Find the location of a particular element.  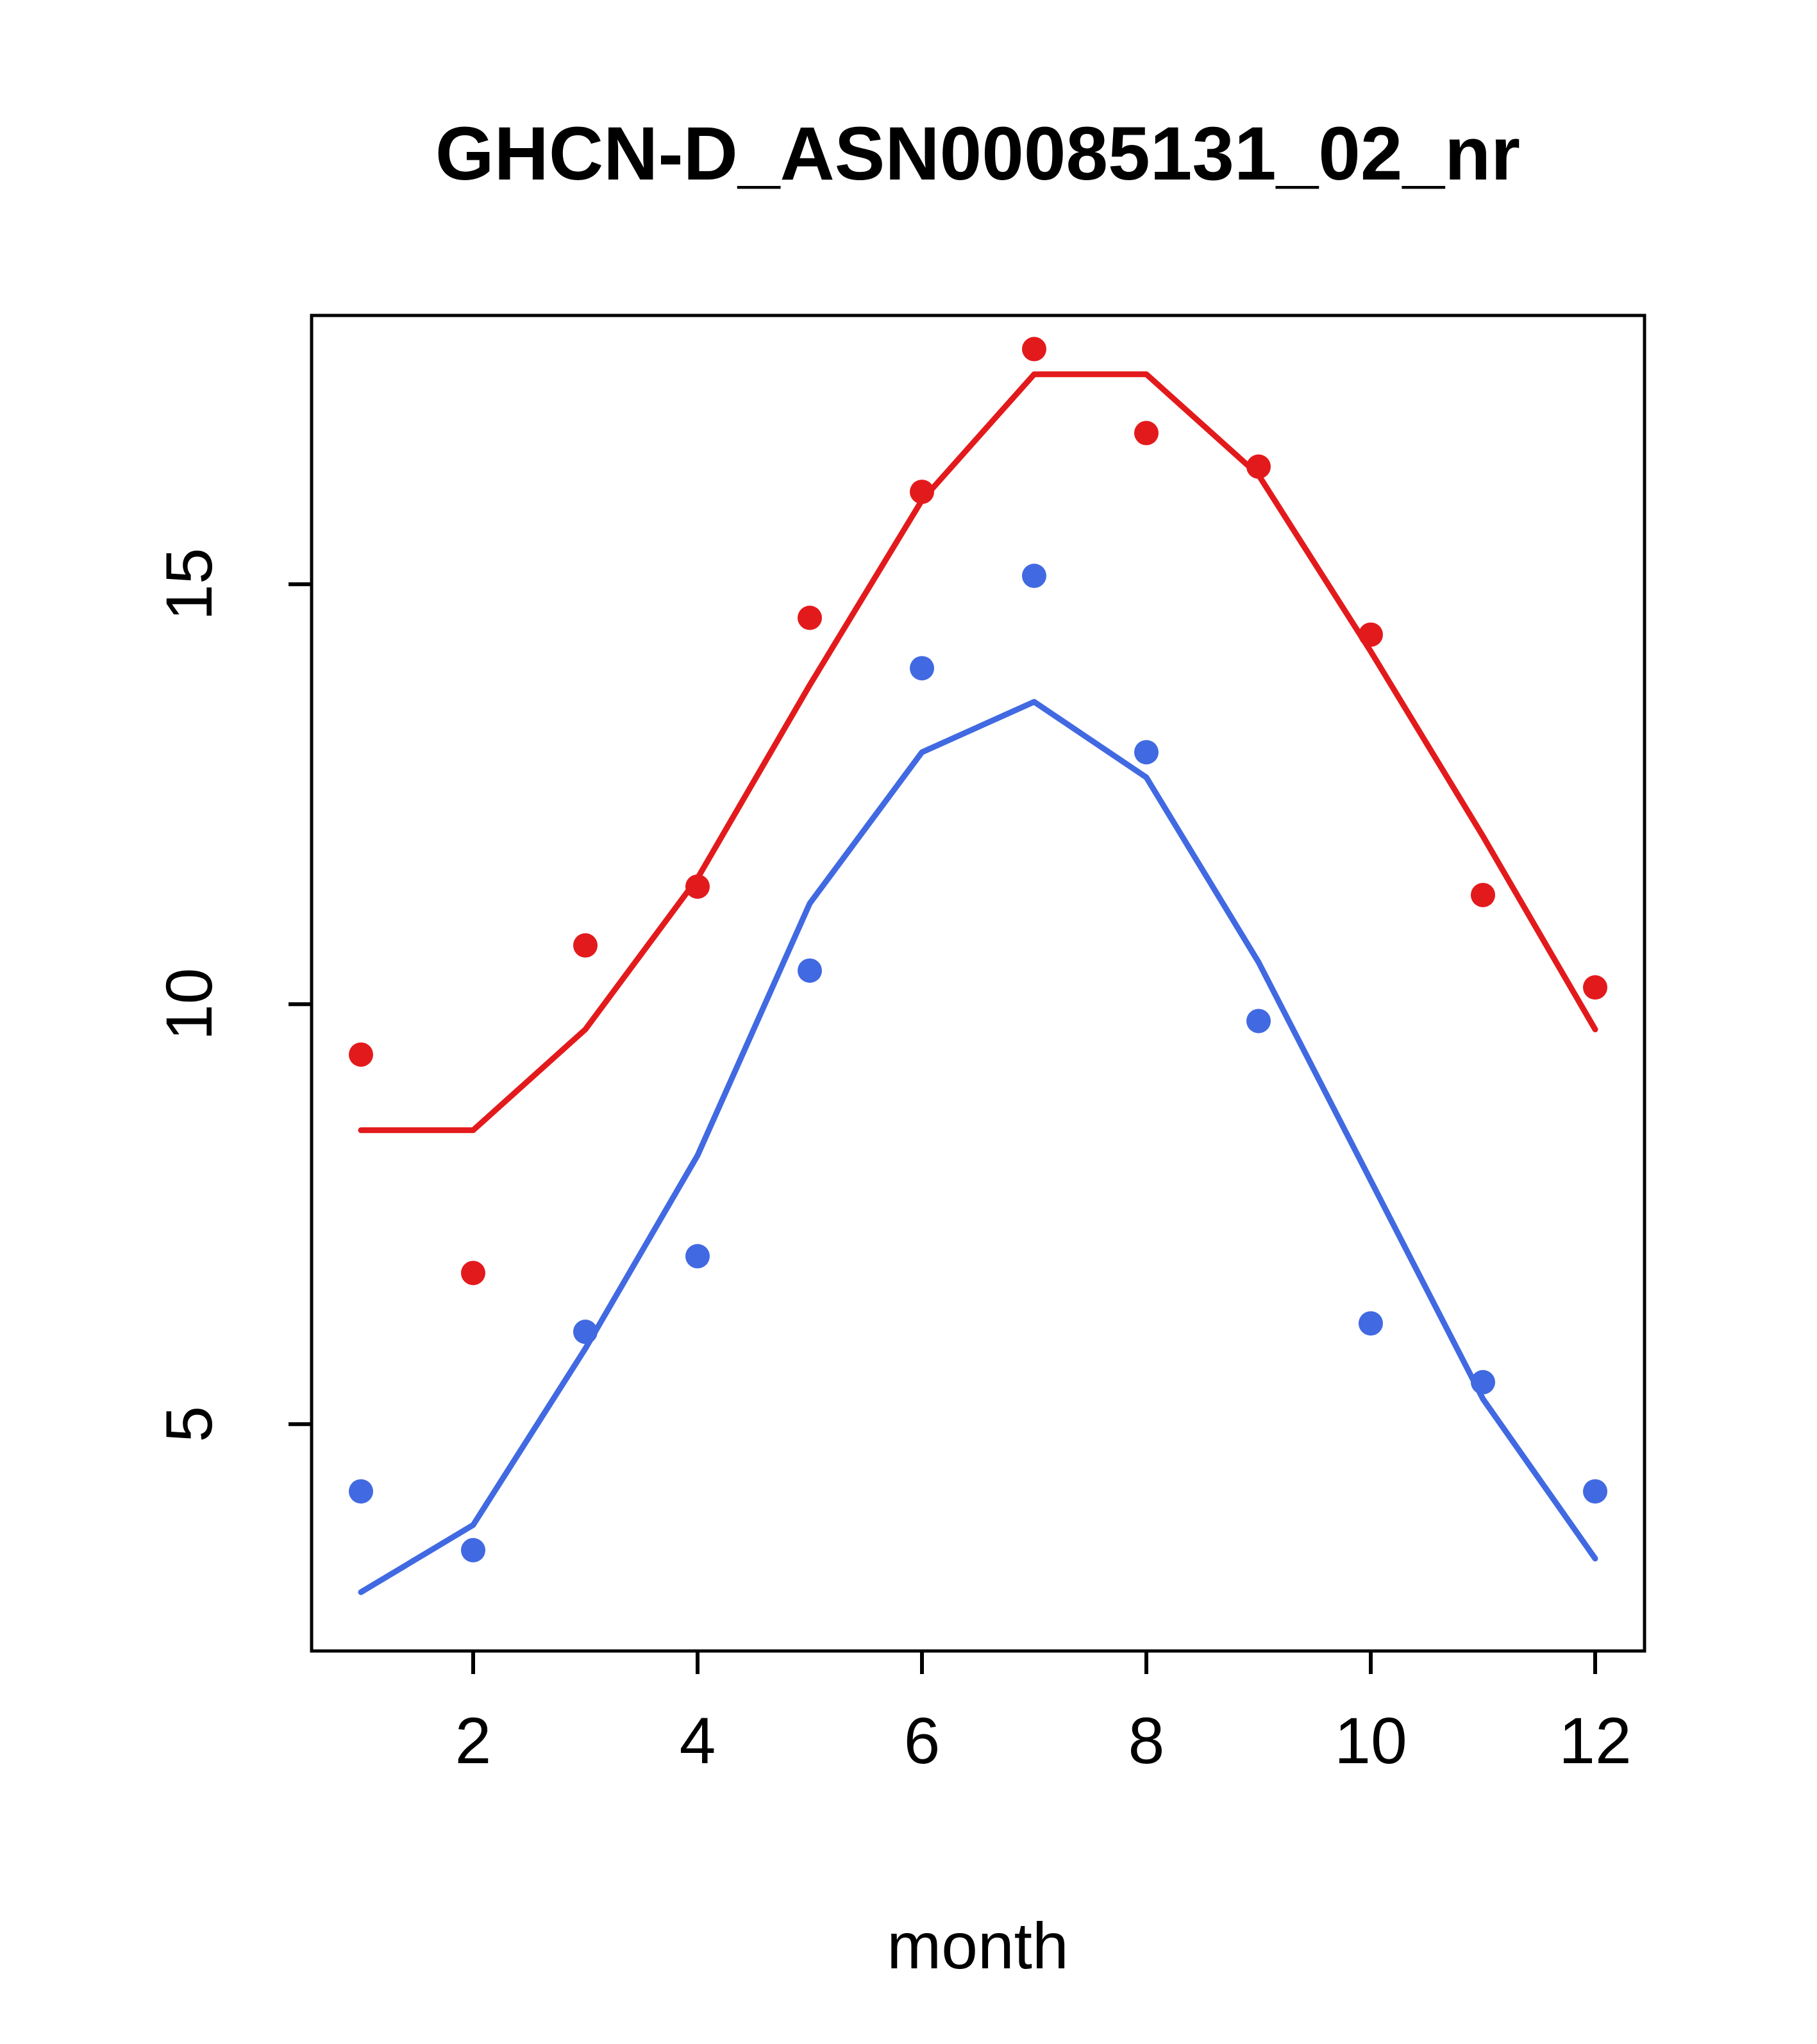

x-axis-ticks: 2 4 6 8 10 12 is located at coordinates (1043, 1714).